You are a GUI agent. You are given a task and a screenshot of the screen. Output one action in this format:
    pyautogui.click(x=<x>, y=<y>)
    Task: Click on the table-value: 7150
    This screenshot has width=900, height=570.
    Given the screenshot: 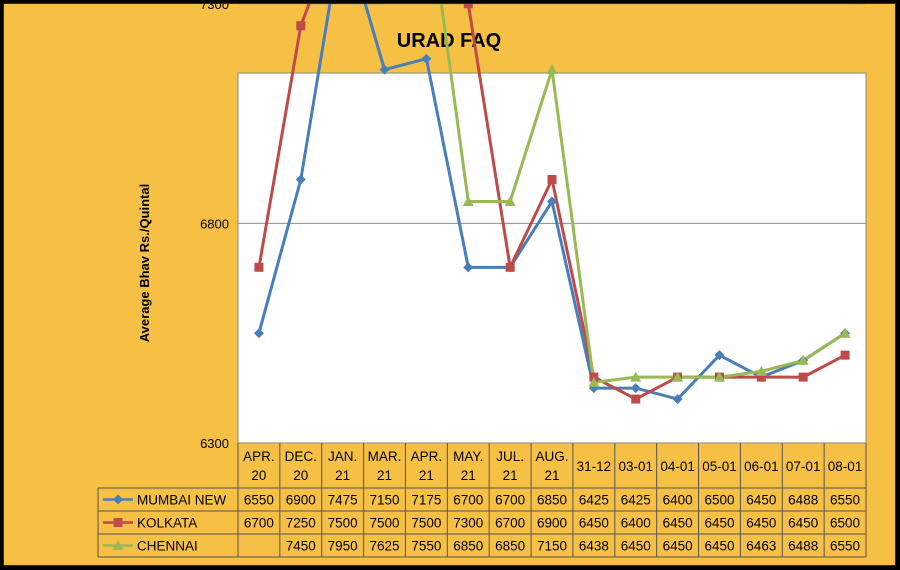 What is the action you would take?
    pyautogui.click(x=385, y=500)
    